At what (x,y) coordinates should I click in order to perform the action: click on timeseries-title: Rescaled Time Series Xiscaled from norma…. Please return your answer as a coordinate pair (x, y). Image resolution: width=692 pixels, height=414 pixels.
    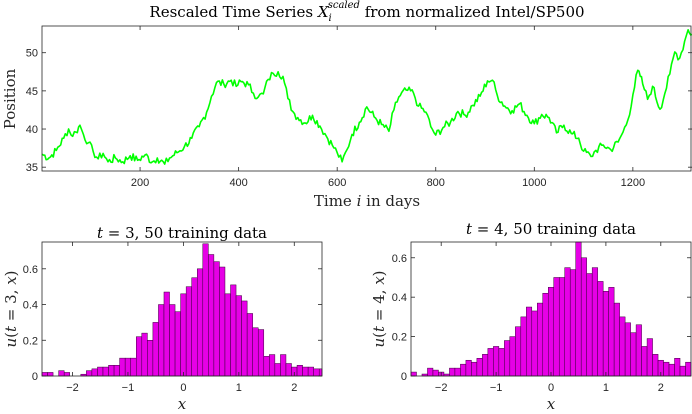
    Looking at the image, I should click on (366, 12).